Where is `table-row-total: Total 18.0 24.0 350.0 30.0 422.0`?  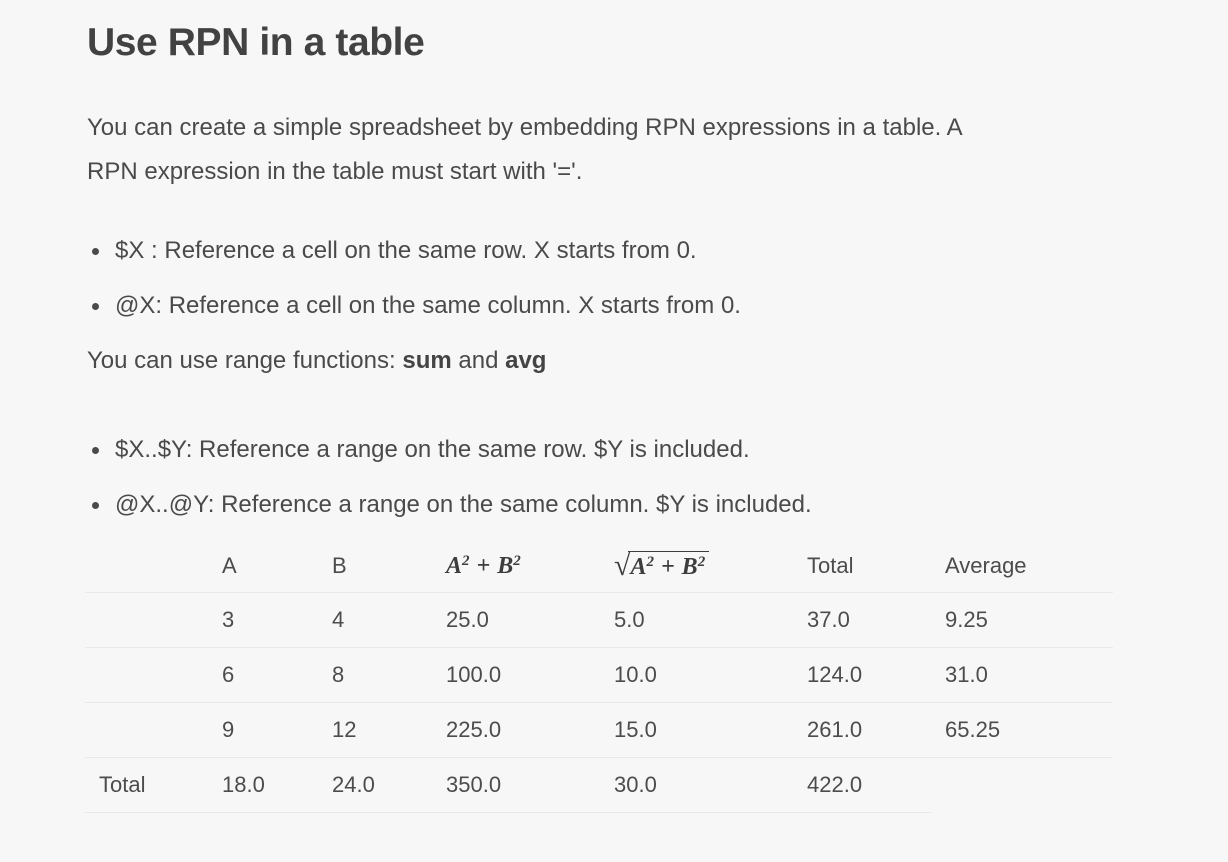 table-row-total: Total 18.0 24.0 350.0 30.0 422.0 is located at coordinates (599, 785).